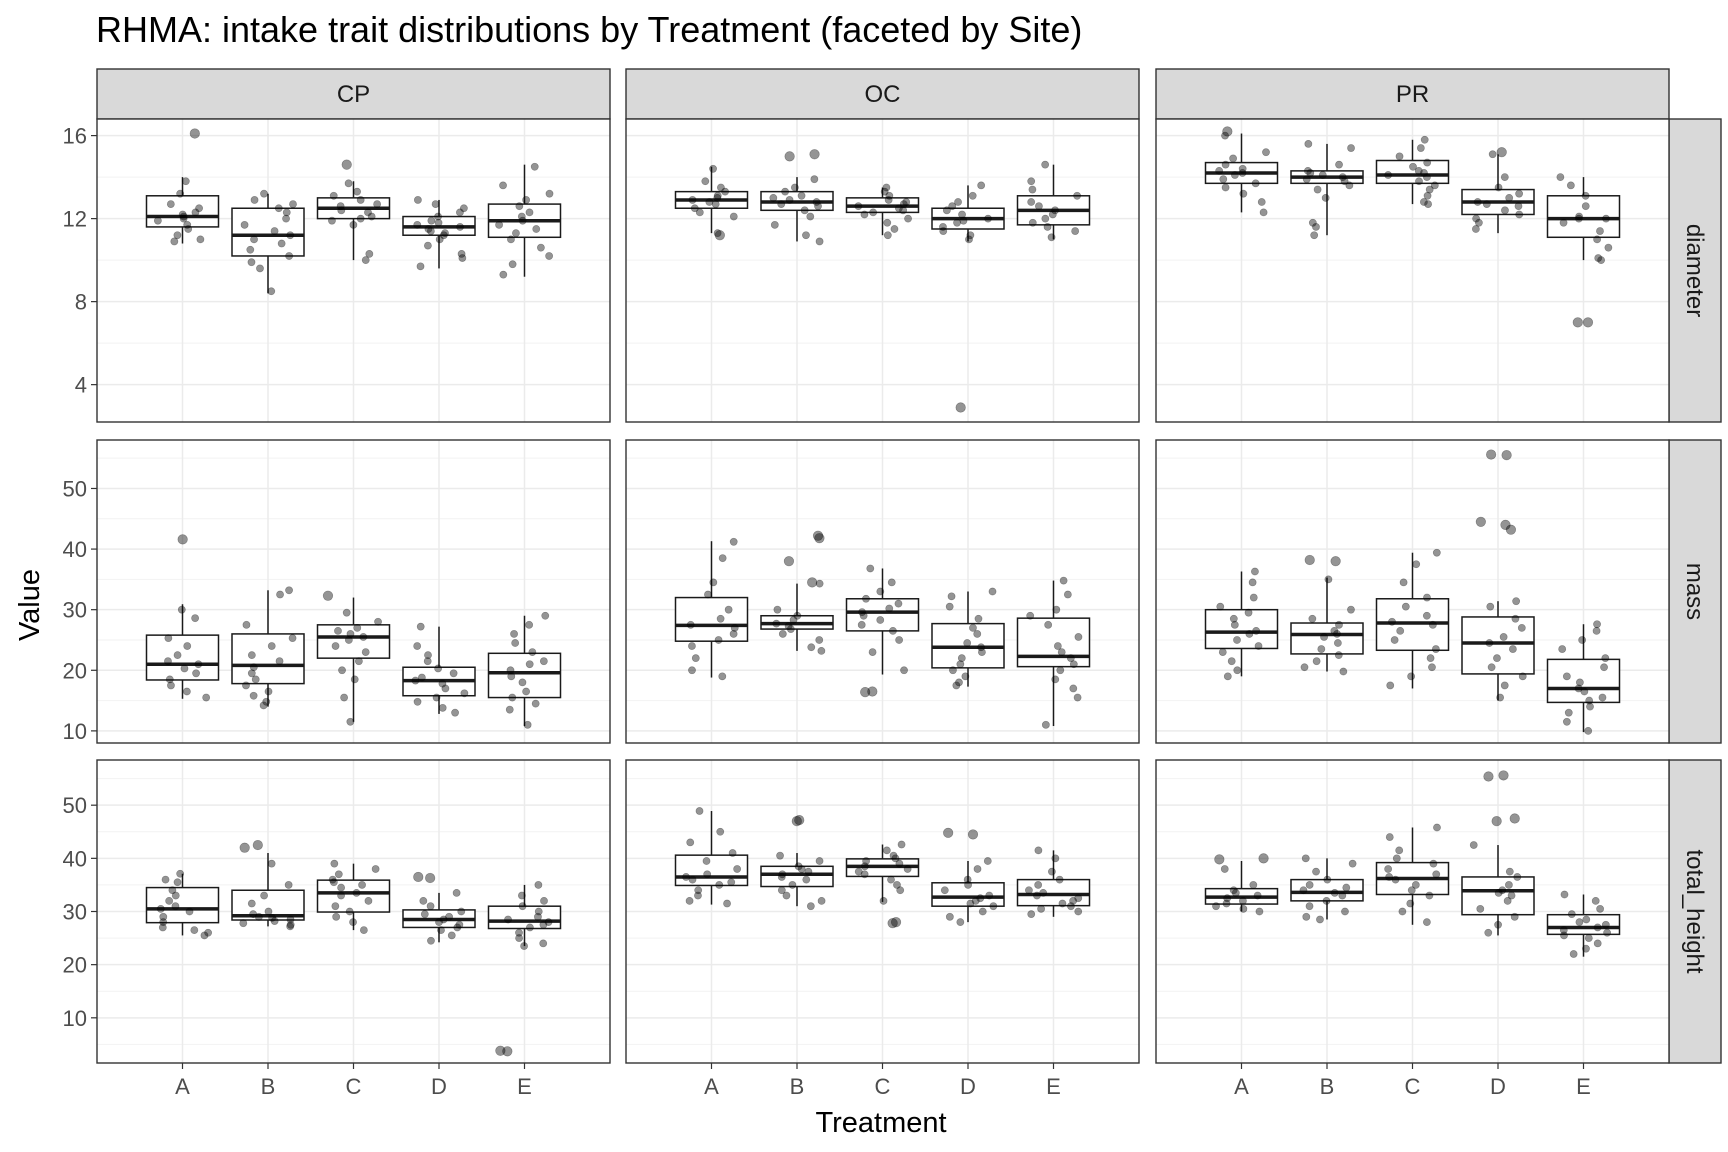  Describe the element at coordinates (968, 877) in the screenshot. I see `box-d` at that location.